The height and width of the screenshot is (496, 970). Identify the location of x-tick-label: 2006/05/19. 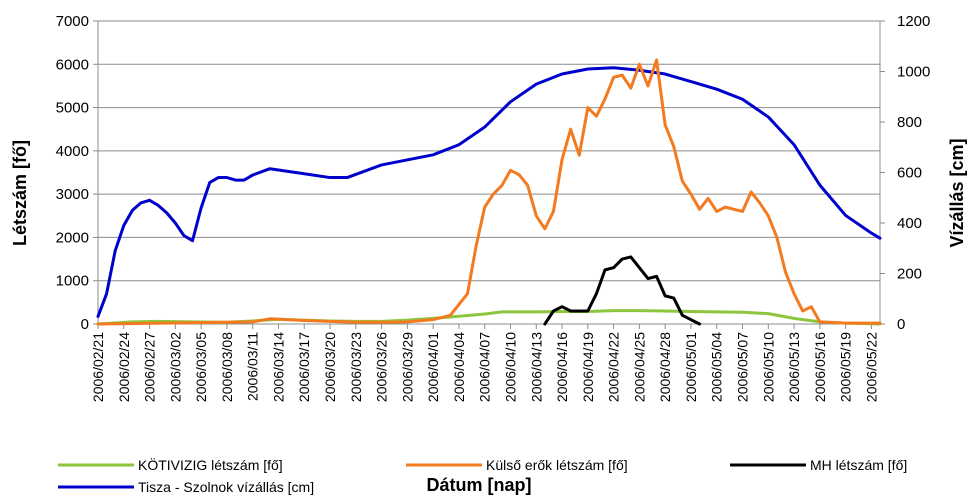
(846, 367).